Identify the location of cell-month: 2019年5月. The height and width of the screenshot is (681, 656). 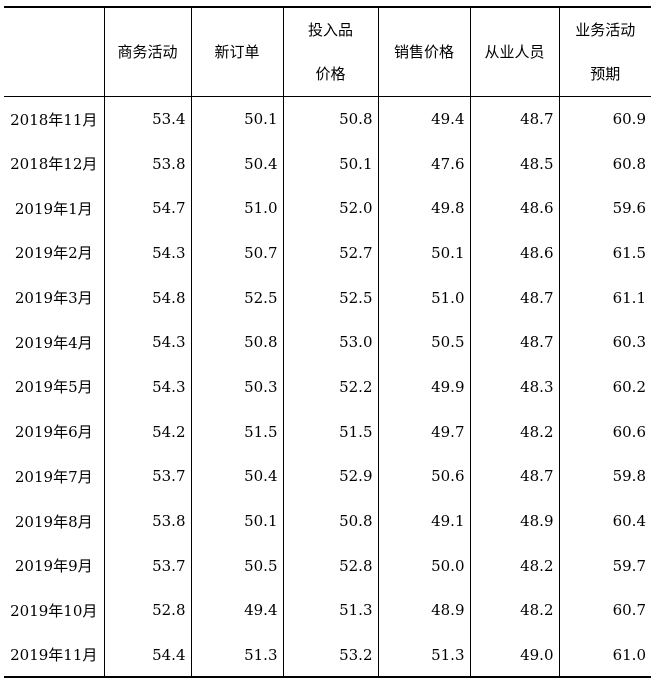
(53, 387).